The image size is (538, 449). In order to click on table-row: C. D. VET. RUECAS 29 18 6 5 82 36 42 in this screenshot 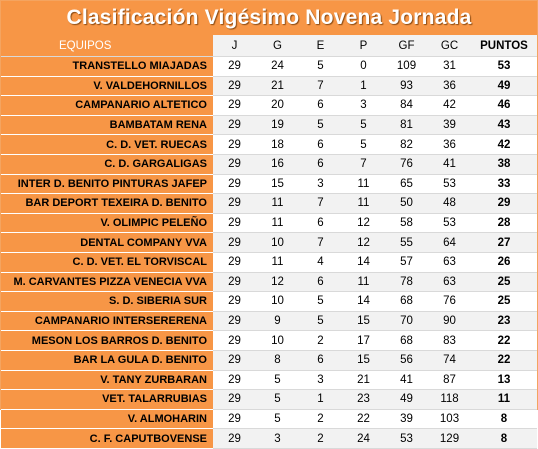, I will do `click(269, 144)`.